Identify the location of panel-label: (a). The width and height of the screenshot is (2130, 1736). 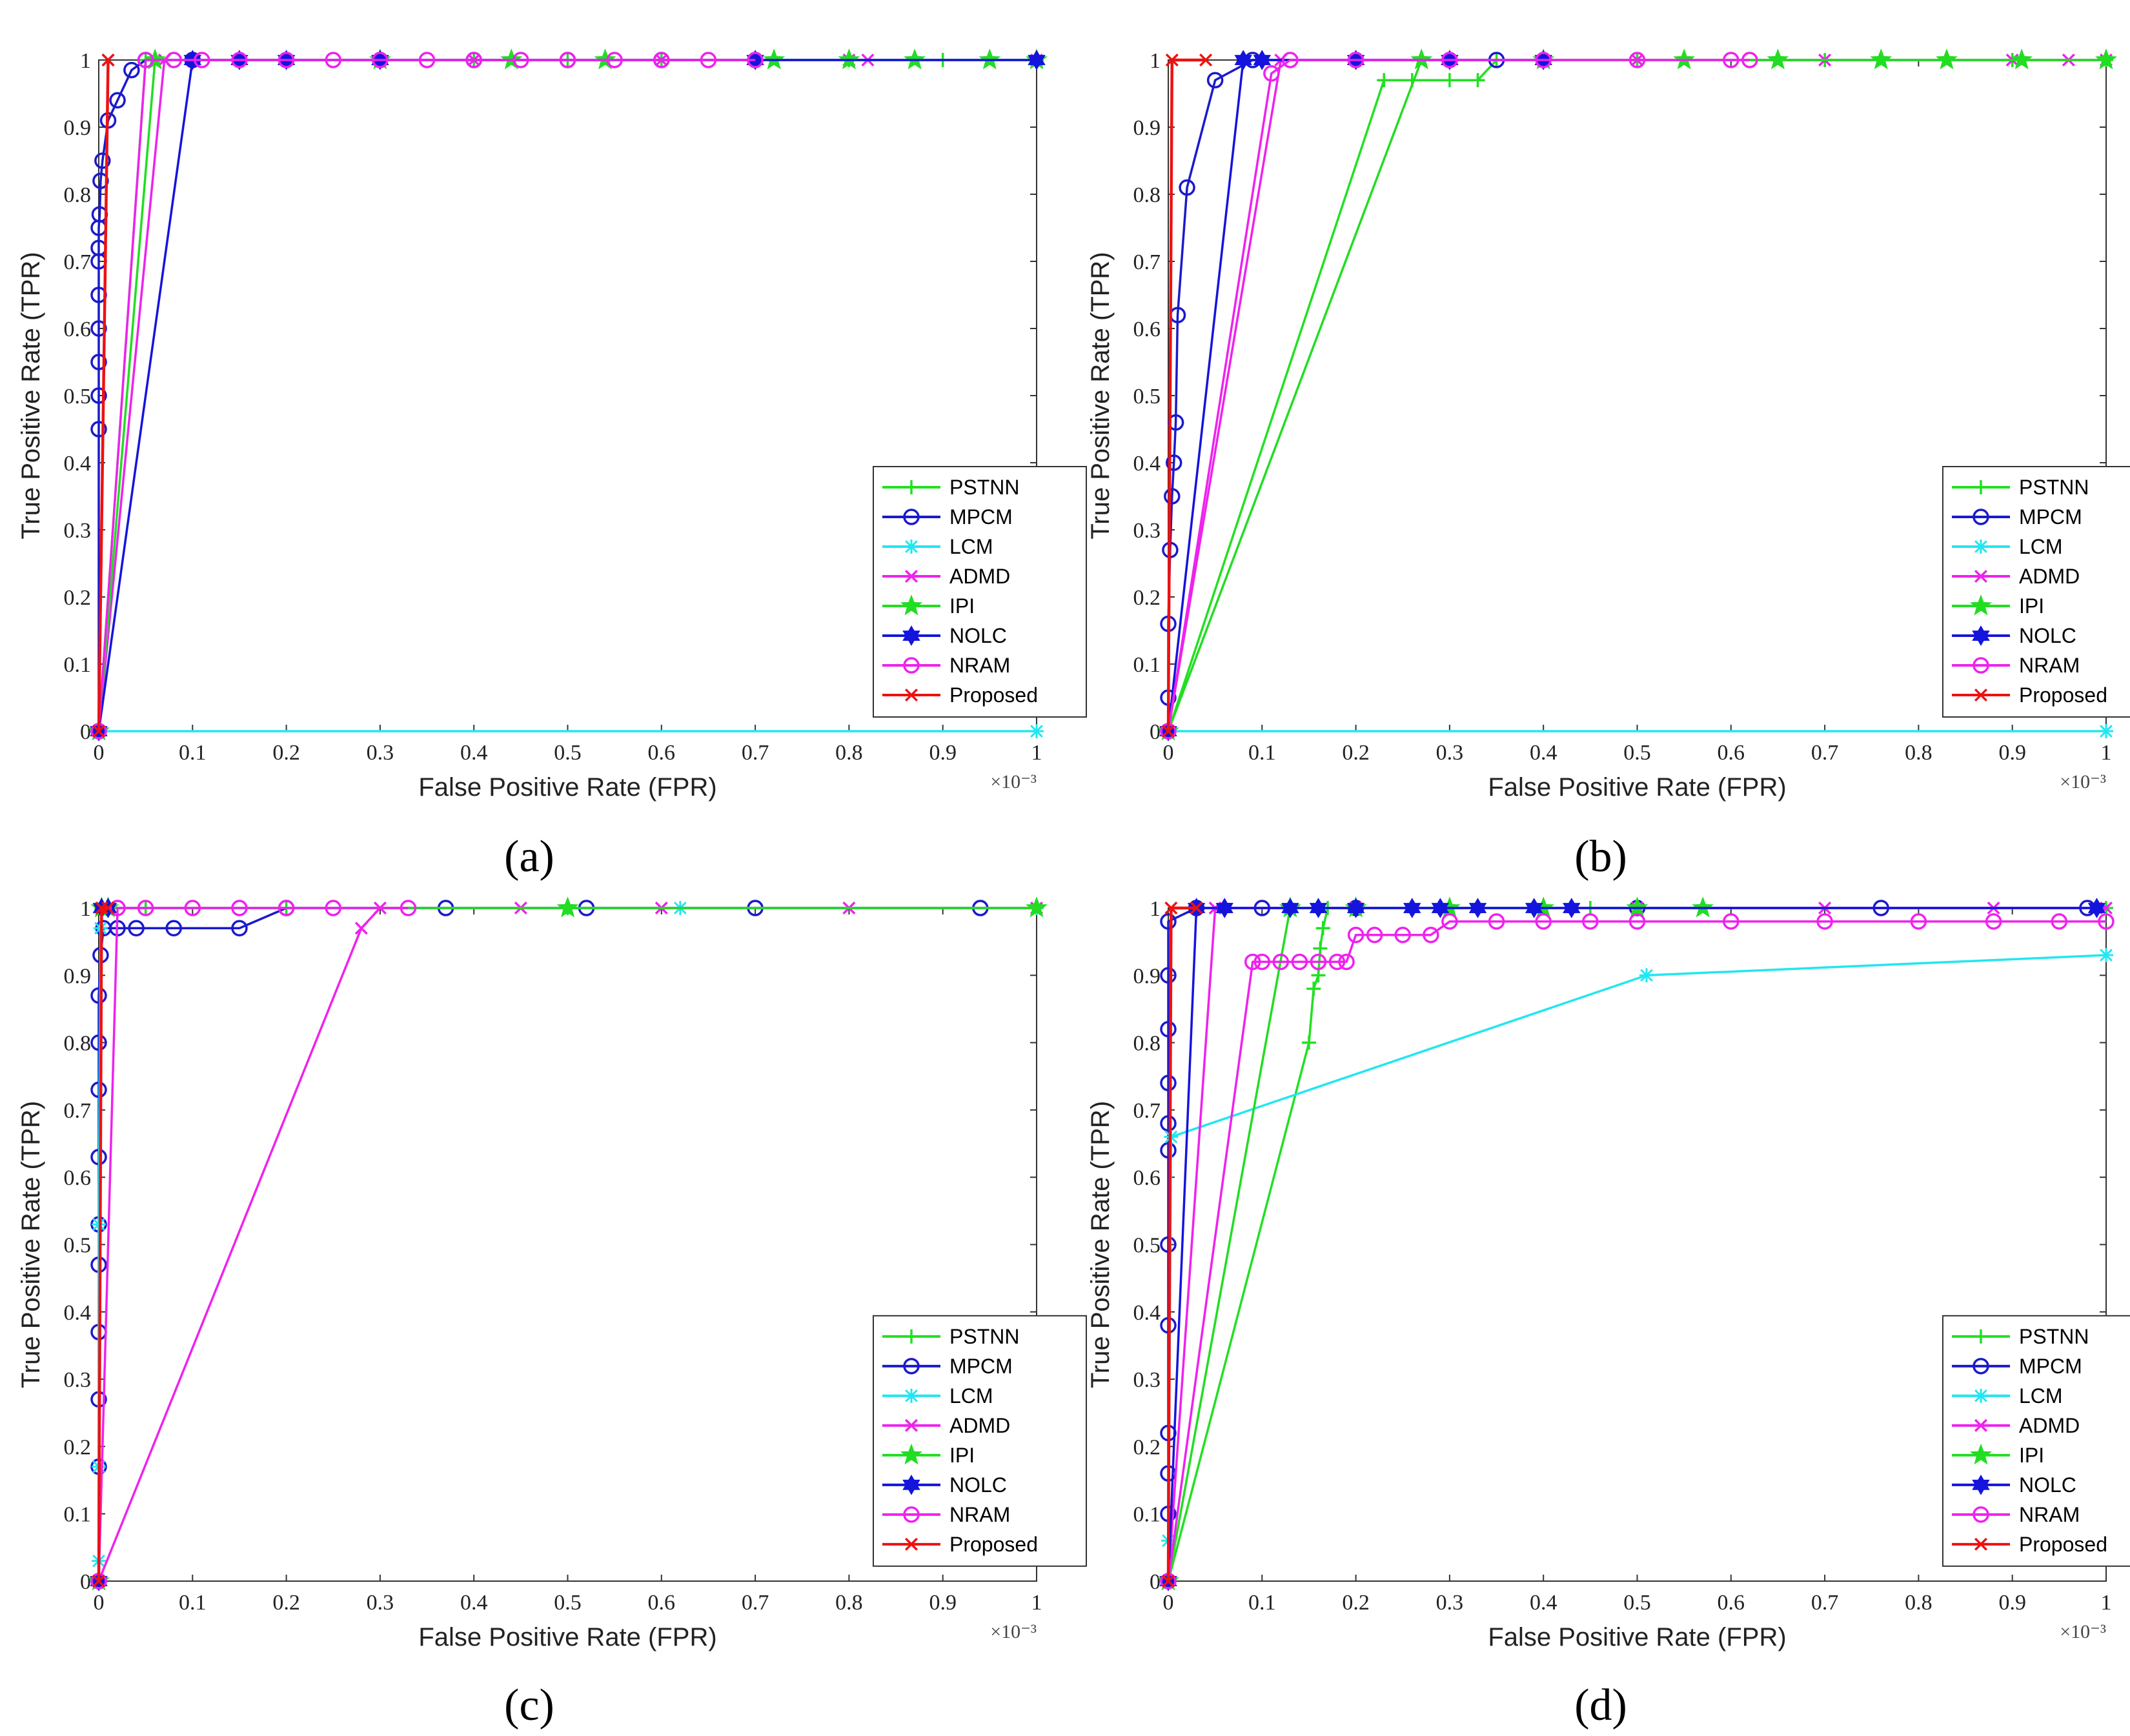
(529, 857).